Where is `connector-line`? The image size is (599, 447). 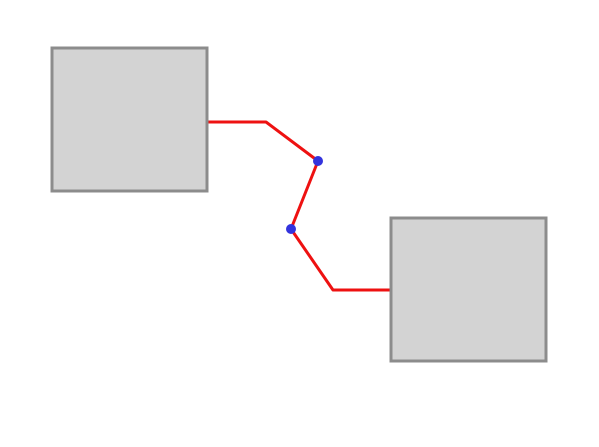 connector-line is located at coordinates (299, 206).